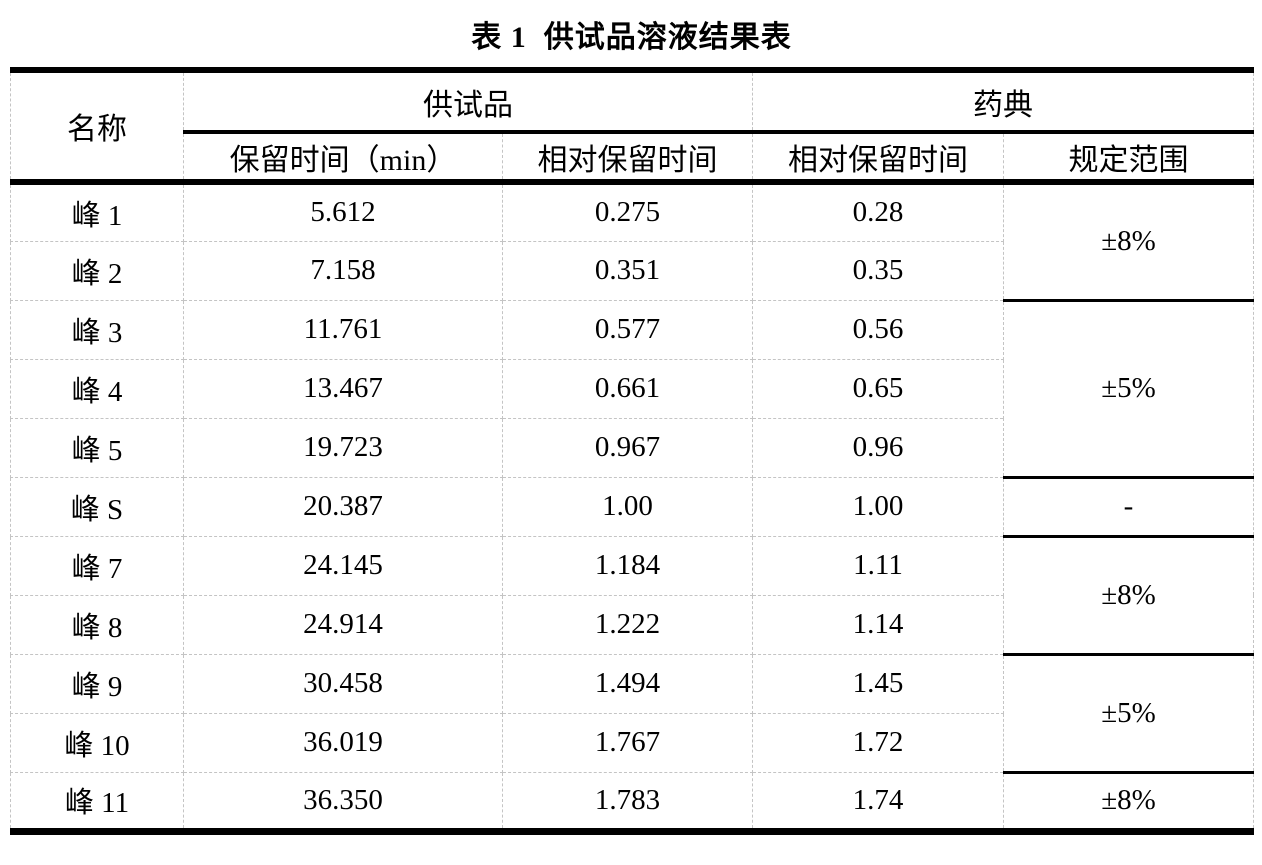 The image size is (1262, 865). I want to click on header-row-subcolumns: 保留时间（min） 相对保留时间 相对保留时间 规定范围, so click(632, 158).